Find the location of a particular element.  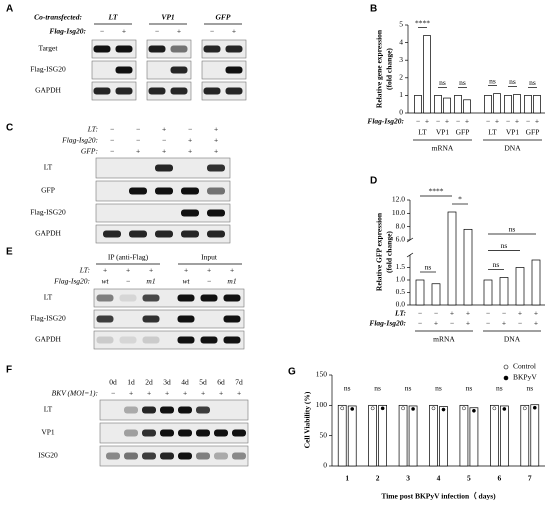

lane-sign: wt is located at coordinates (105, 281).